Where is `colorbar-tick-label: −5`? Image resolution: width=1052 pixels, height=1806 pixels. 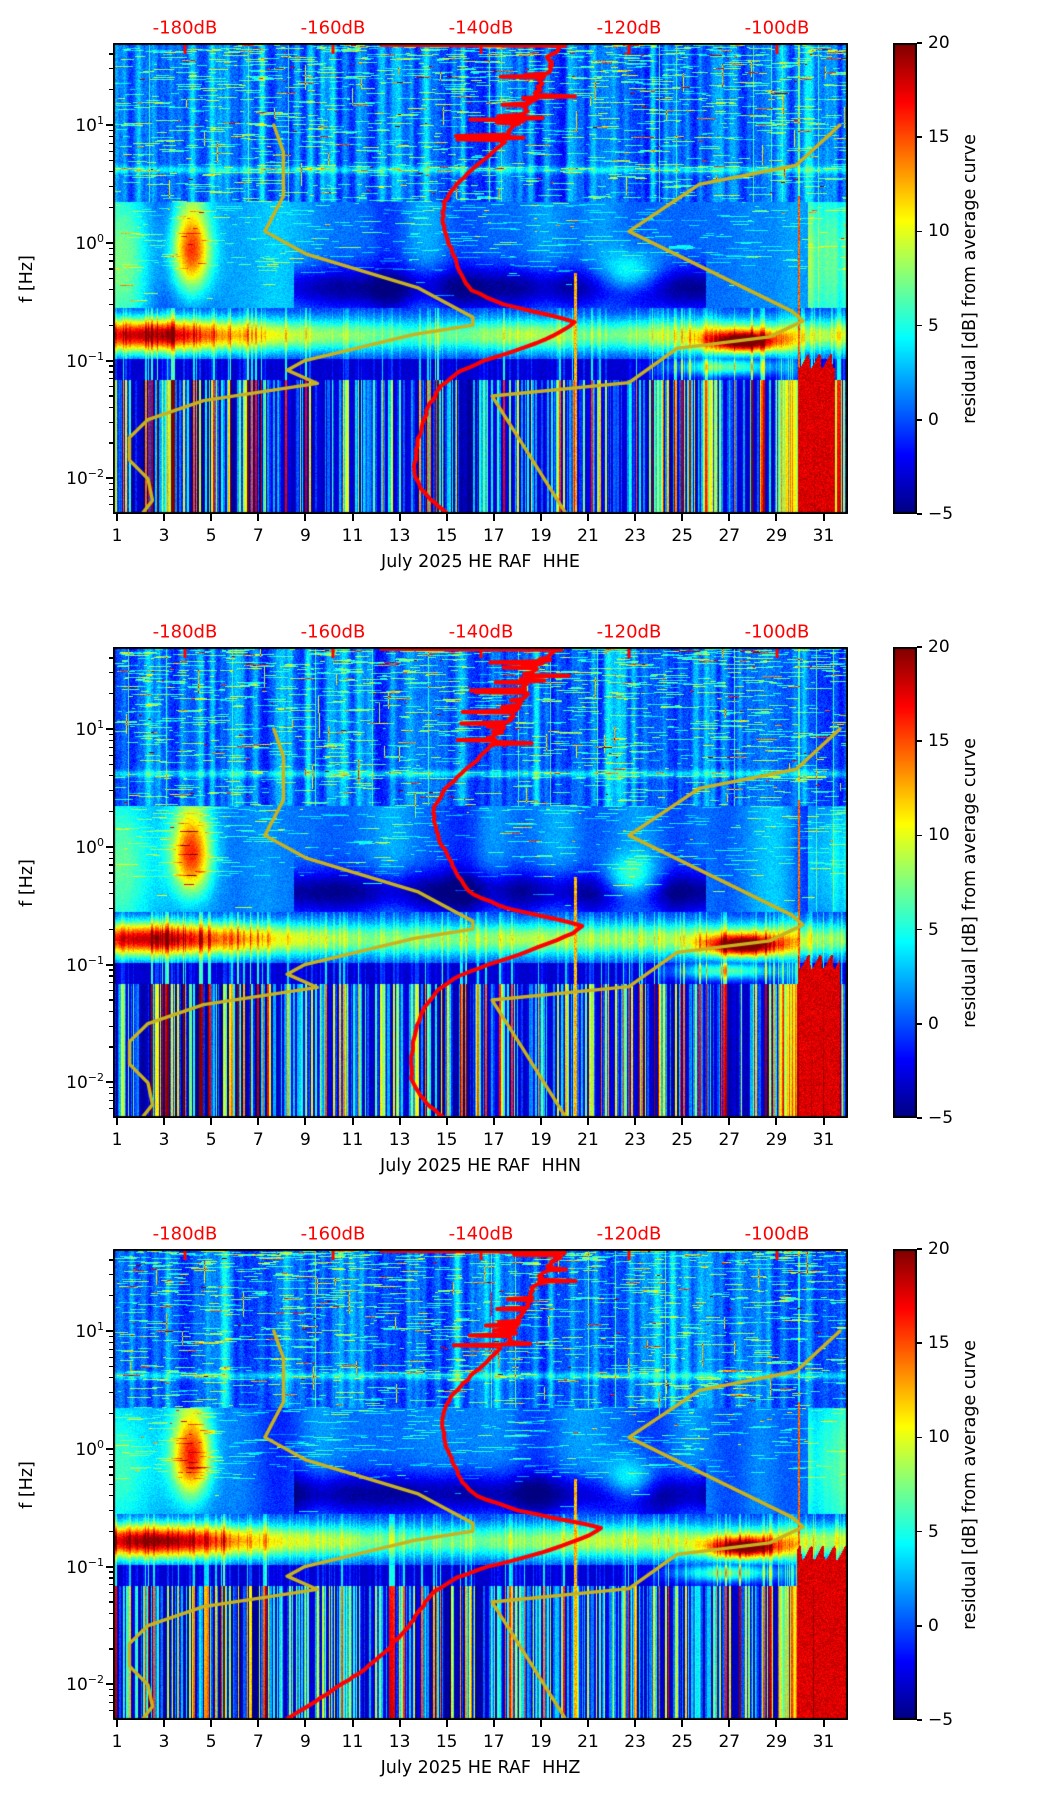
colorbar-tick-label: −5 is located at coordinates (941, 1720).